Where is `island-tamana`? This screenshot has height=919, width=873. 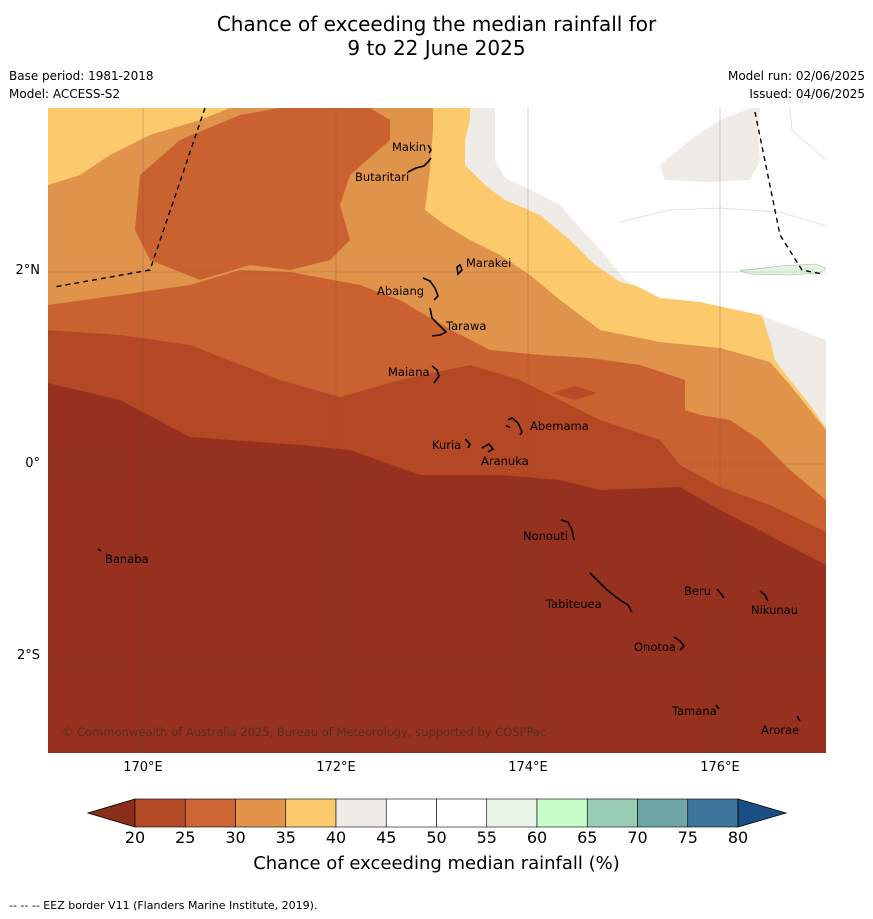
island-tamana is located at coordinates (717, 707).